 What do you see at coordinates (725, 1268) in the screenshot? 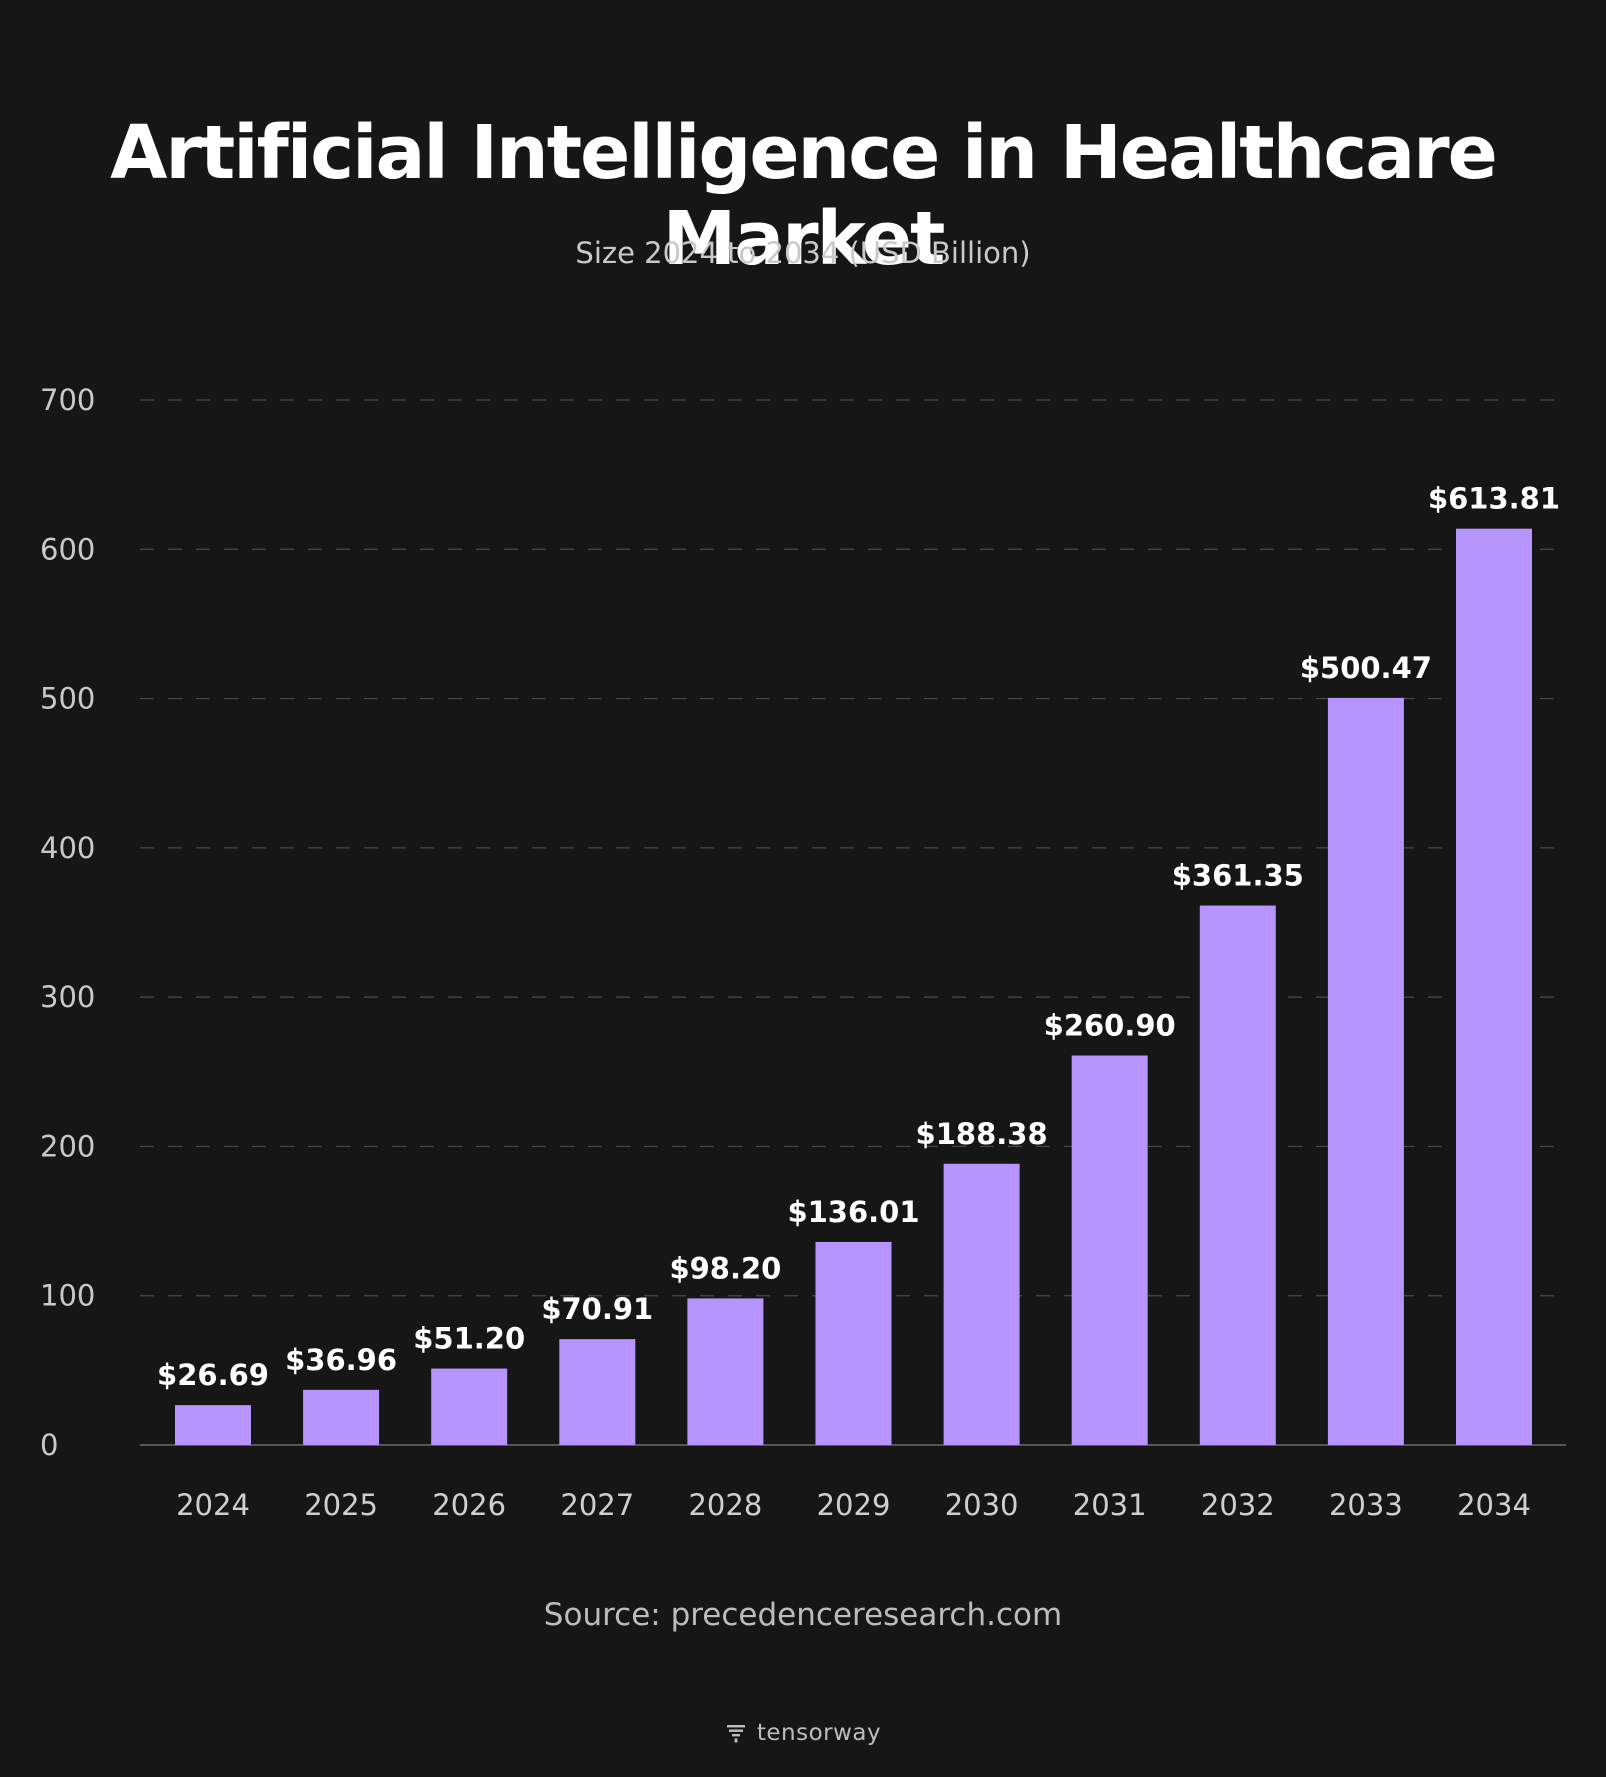
I see `data-label: $98.20` at bounding box center [725, 1268].